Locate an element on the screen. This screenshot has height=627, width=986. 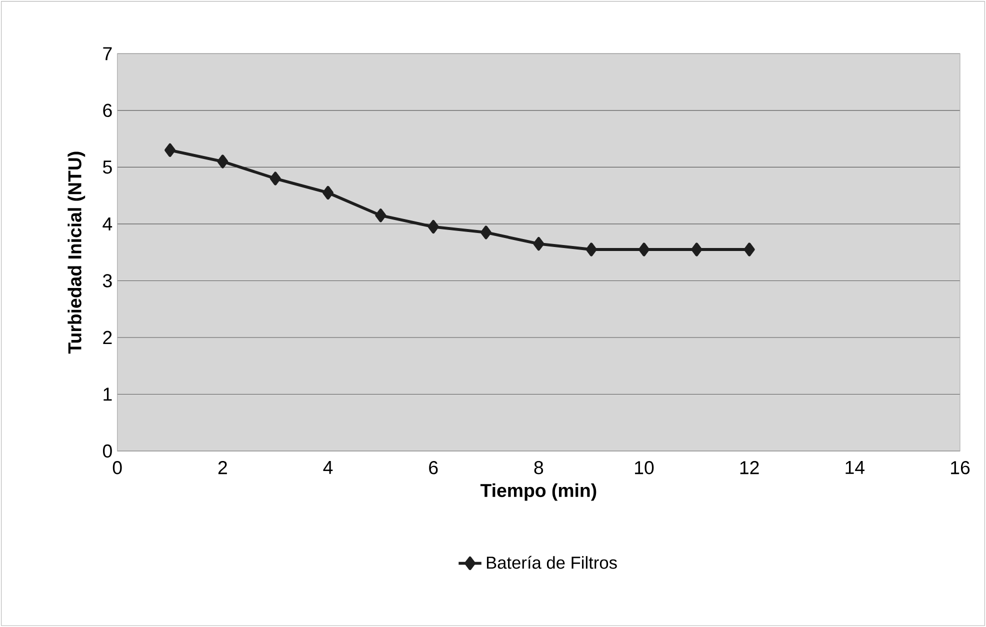
x-tick-label: 10 is located at coordinates (644, 467).